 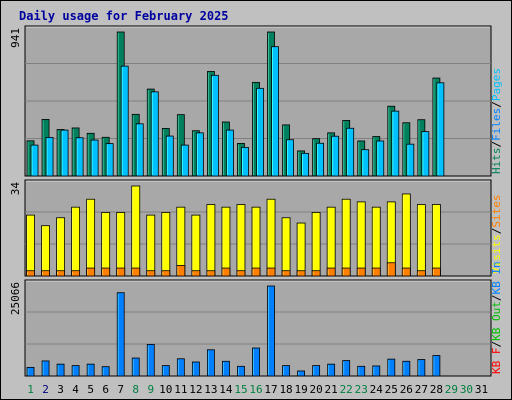 What do you see at coordinates (346, 389) in the screenshot?
I see `day-label: 22` at bounding box center [346, 389].